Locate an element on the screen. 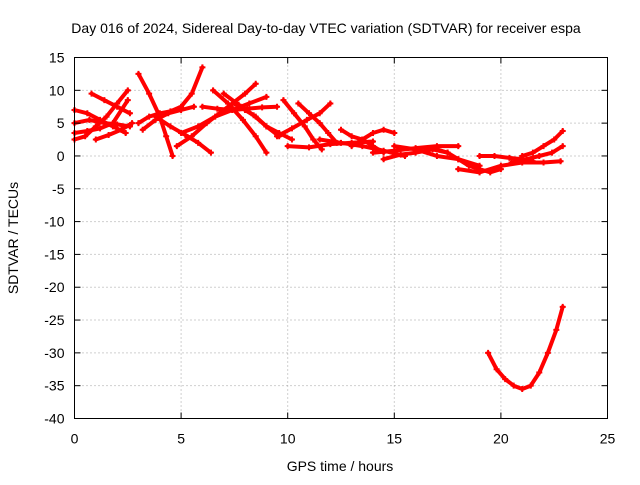 This screenshot has height=485, width=640. y-tick-label: -35 is located at coordinates (54, 386).